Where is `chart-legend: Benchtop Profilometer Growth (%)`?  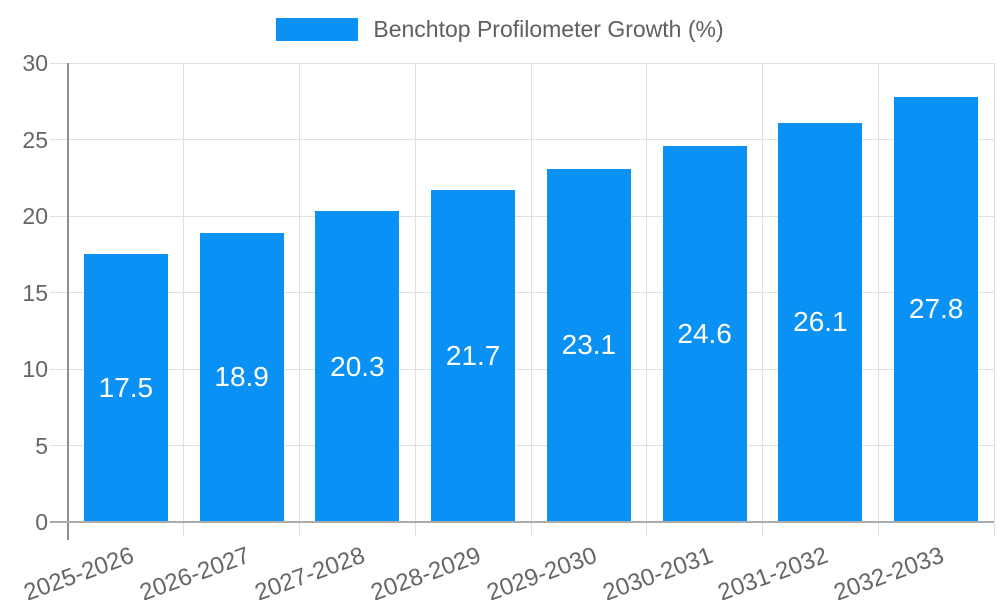 chart-legend: Benchtop Profilometer Growth (%) is located at coordinates (500, 29).